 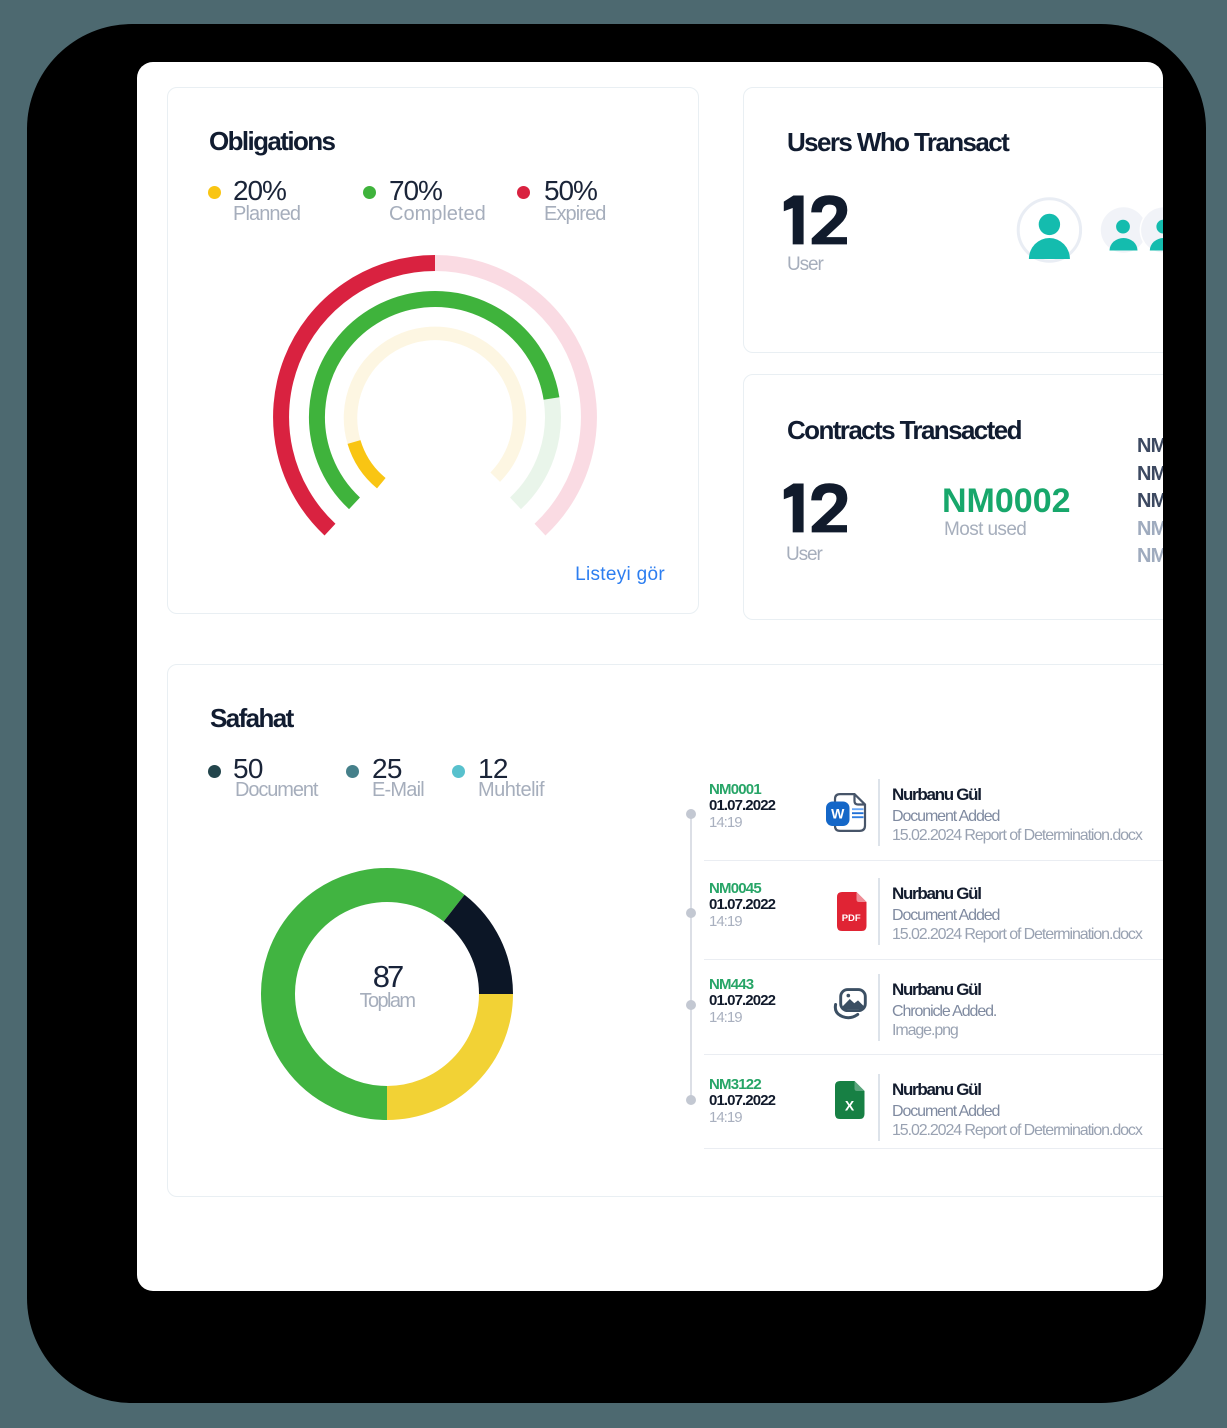 I want to click on svg-text: X, so click(x=850, y=1106).